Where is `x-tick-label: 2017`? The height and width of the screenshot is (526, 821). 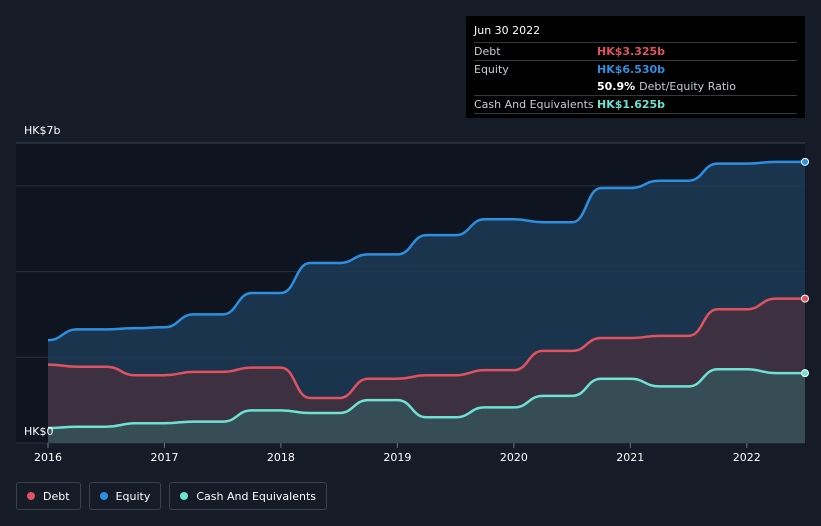
x-tick-label: 2017 is located at coordinates (164, 457).